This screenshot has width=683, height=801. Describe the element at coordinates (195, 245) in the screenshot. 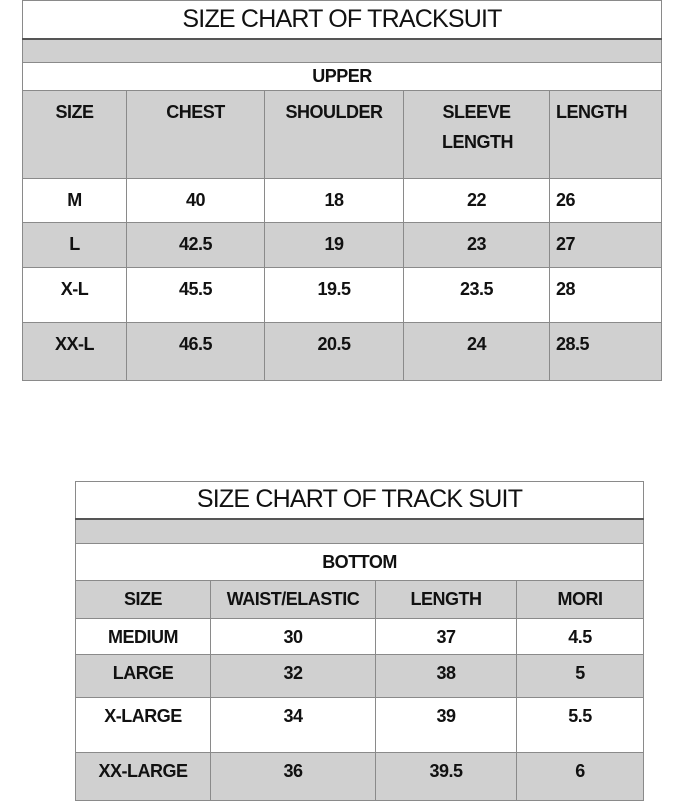

I see `measurement-cell: 42.5` at that location.